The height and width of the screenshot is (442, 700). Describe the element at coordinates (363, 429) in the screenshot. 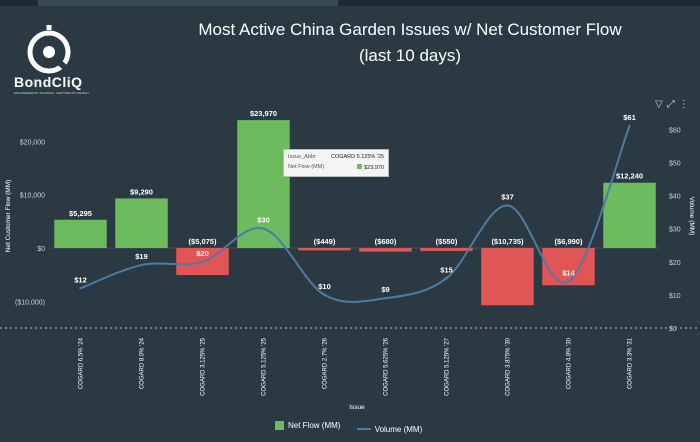

I see `legend-swatch-line` at that location.